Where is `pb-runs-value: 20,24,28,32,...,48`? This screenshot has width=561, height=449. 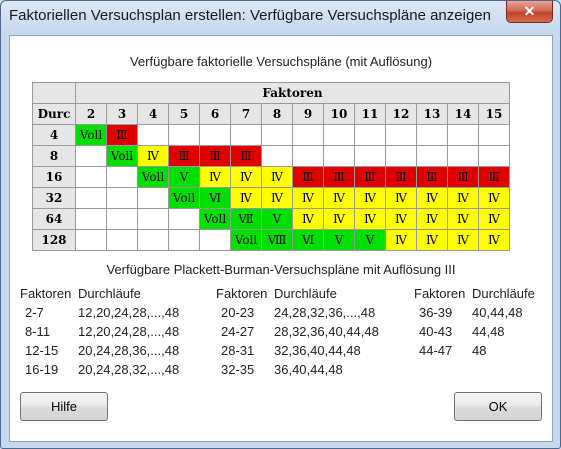 pb-runs-value: 20,24,28,32,...,48 is located at coordinates (129, 369).